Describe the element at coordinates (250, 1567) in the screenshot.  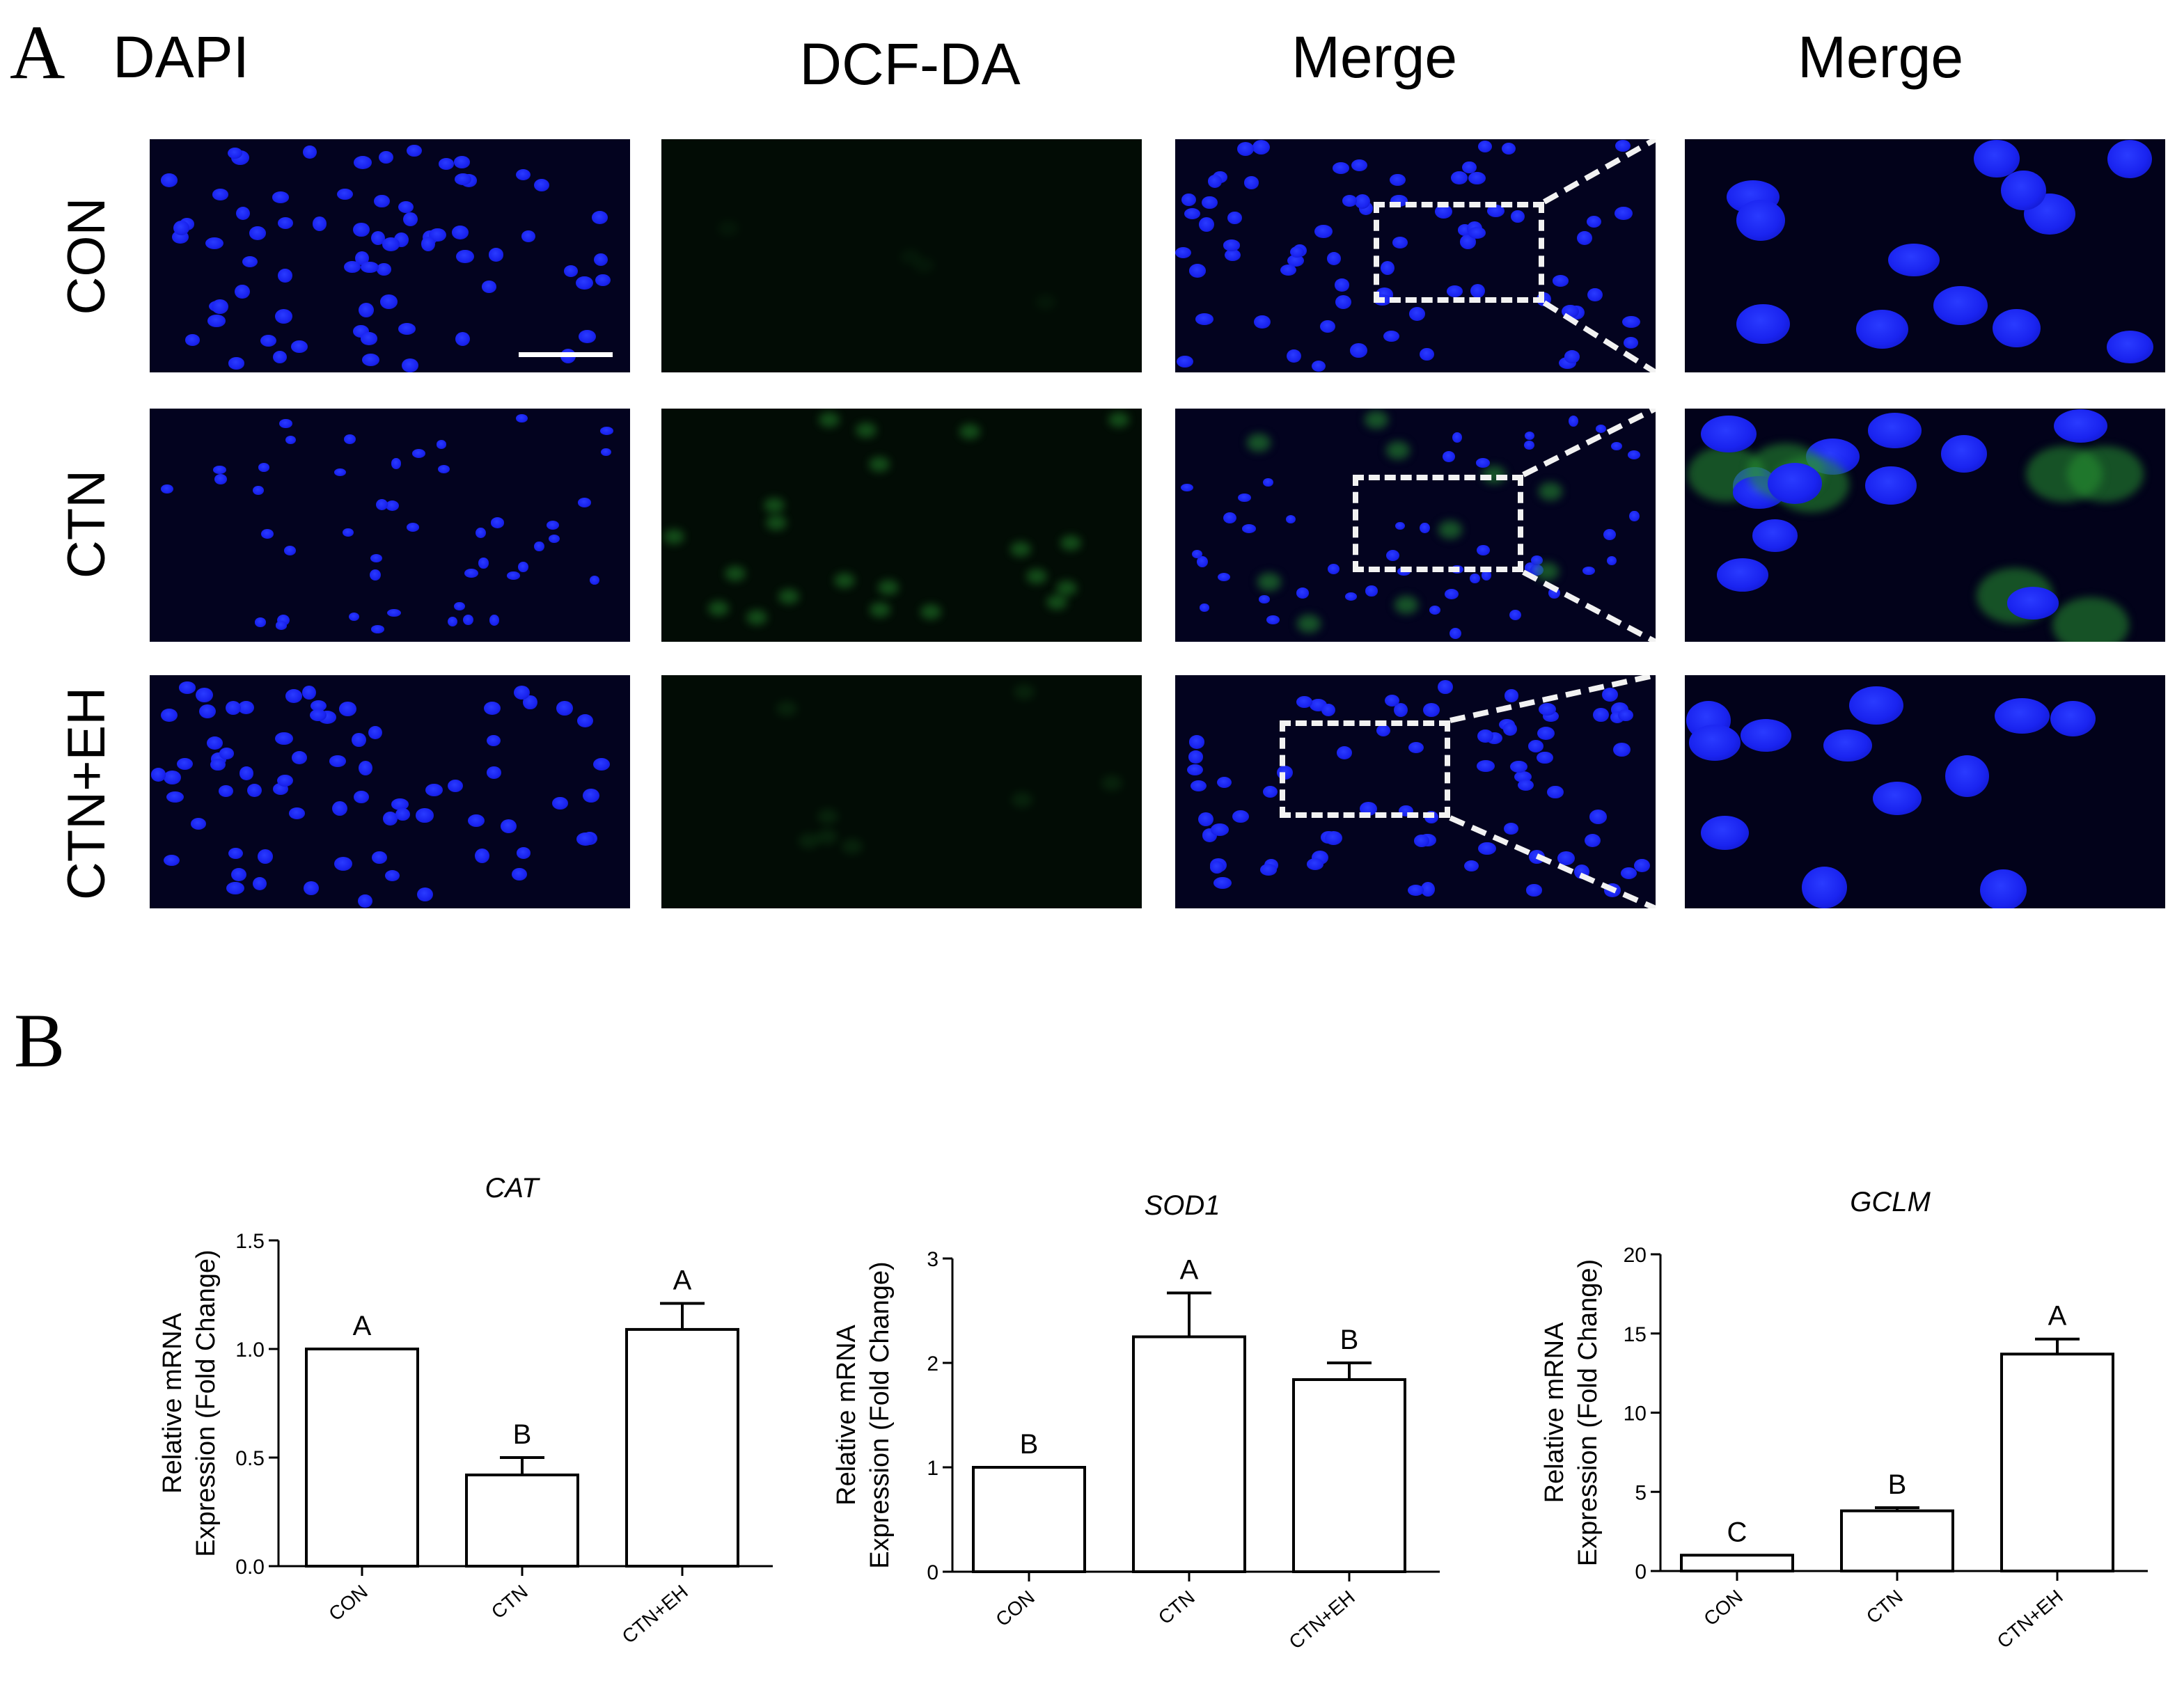
I see `y-tick-label-cat: 0.0` at that location.